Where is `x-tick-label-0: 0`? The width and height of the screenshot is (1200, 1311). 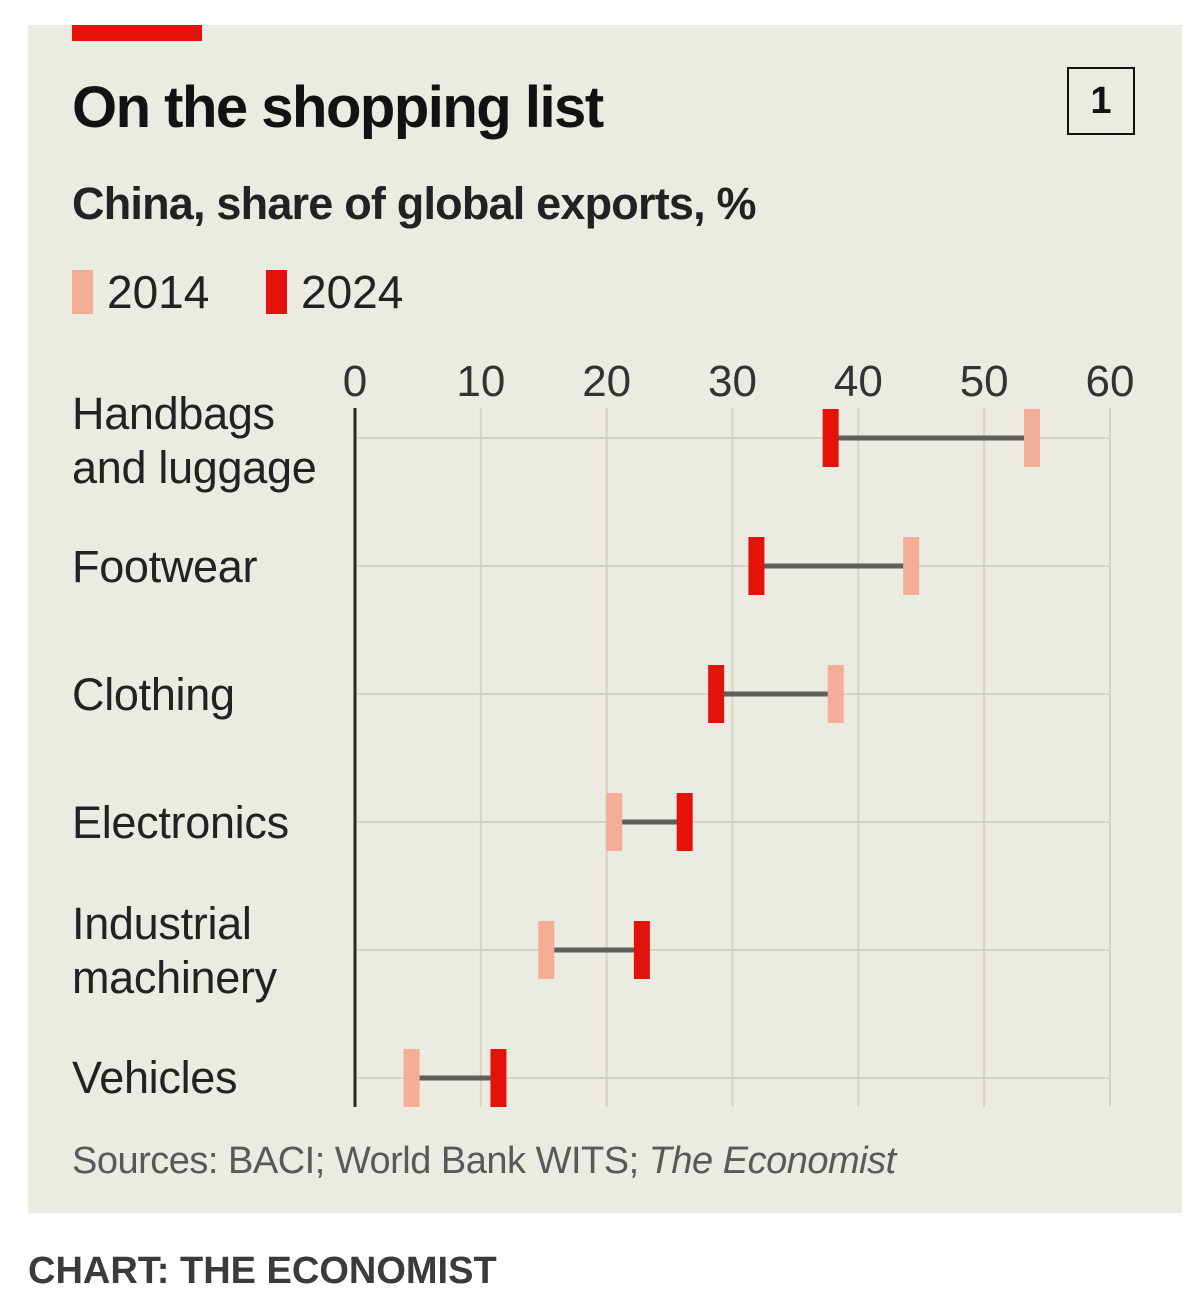
x-tick-label-0: 0 is located at coordinates (355, 381).